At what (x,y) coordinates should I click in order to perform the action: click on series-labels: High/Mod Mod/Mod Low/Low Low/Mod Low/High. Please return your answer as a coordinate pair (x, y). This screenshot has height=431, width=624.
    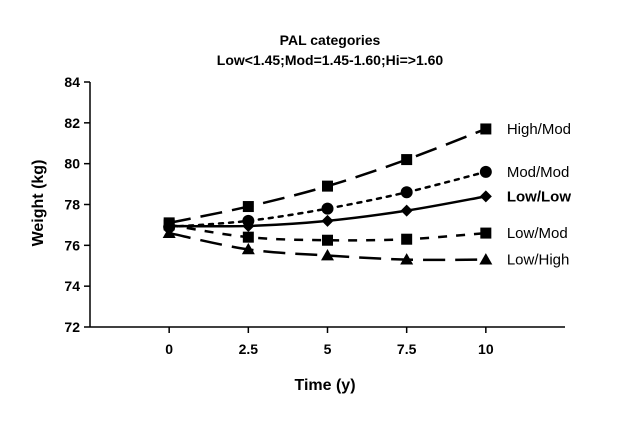
    Looking at the image, I should click on (539, 195).